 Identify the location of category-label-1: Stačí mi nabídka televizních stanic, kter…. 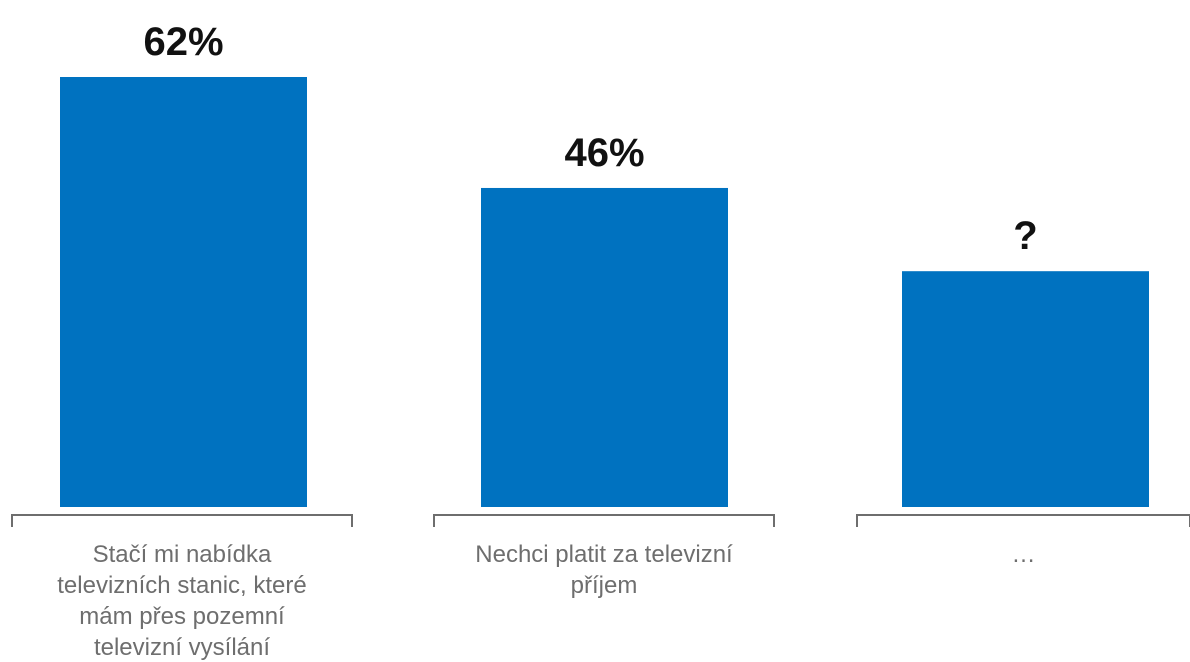
(181, 601).